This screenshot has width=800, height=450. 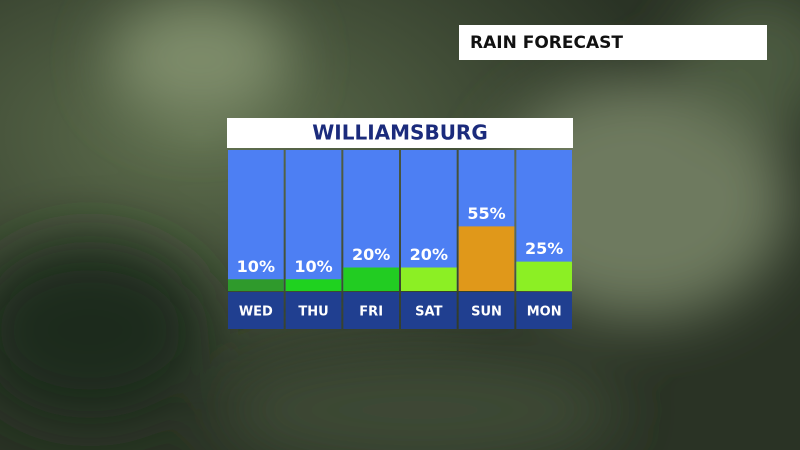 What do you see at coordinates (544, 248) in the screenshot?
I see `value-label: 25%` at bounding box center [544, 248].